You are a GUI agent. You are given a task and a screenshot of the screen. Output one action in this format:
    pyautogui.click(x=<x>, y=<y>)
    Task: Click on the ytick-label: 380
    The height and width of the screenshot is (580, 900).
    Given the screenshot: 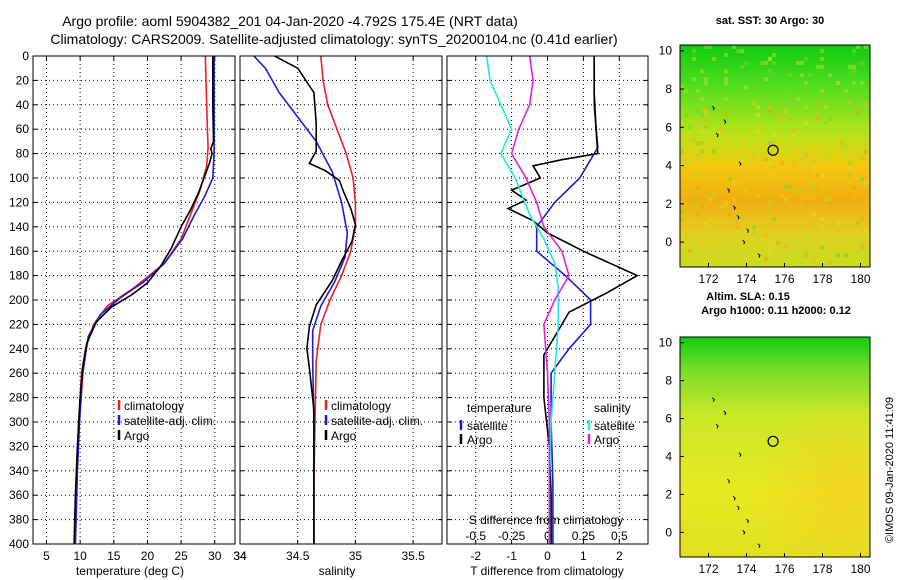 What is the action you would take?
    pyautogui.click(x=19, y=520)
    